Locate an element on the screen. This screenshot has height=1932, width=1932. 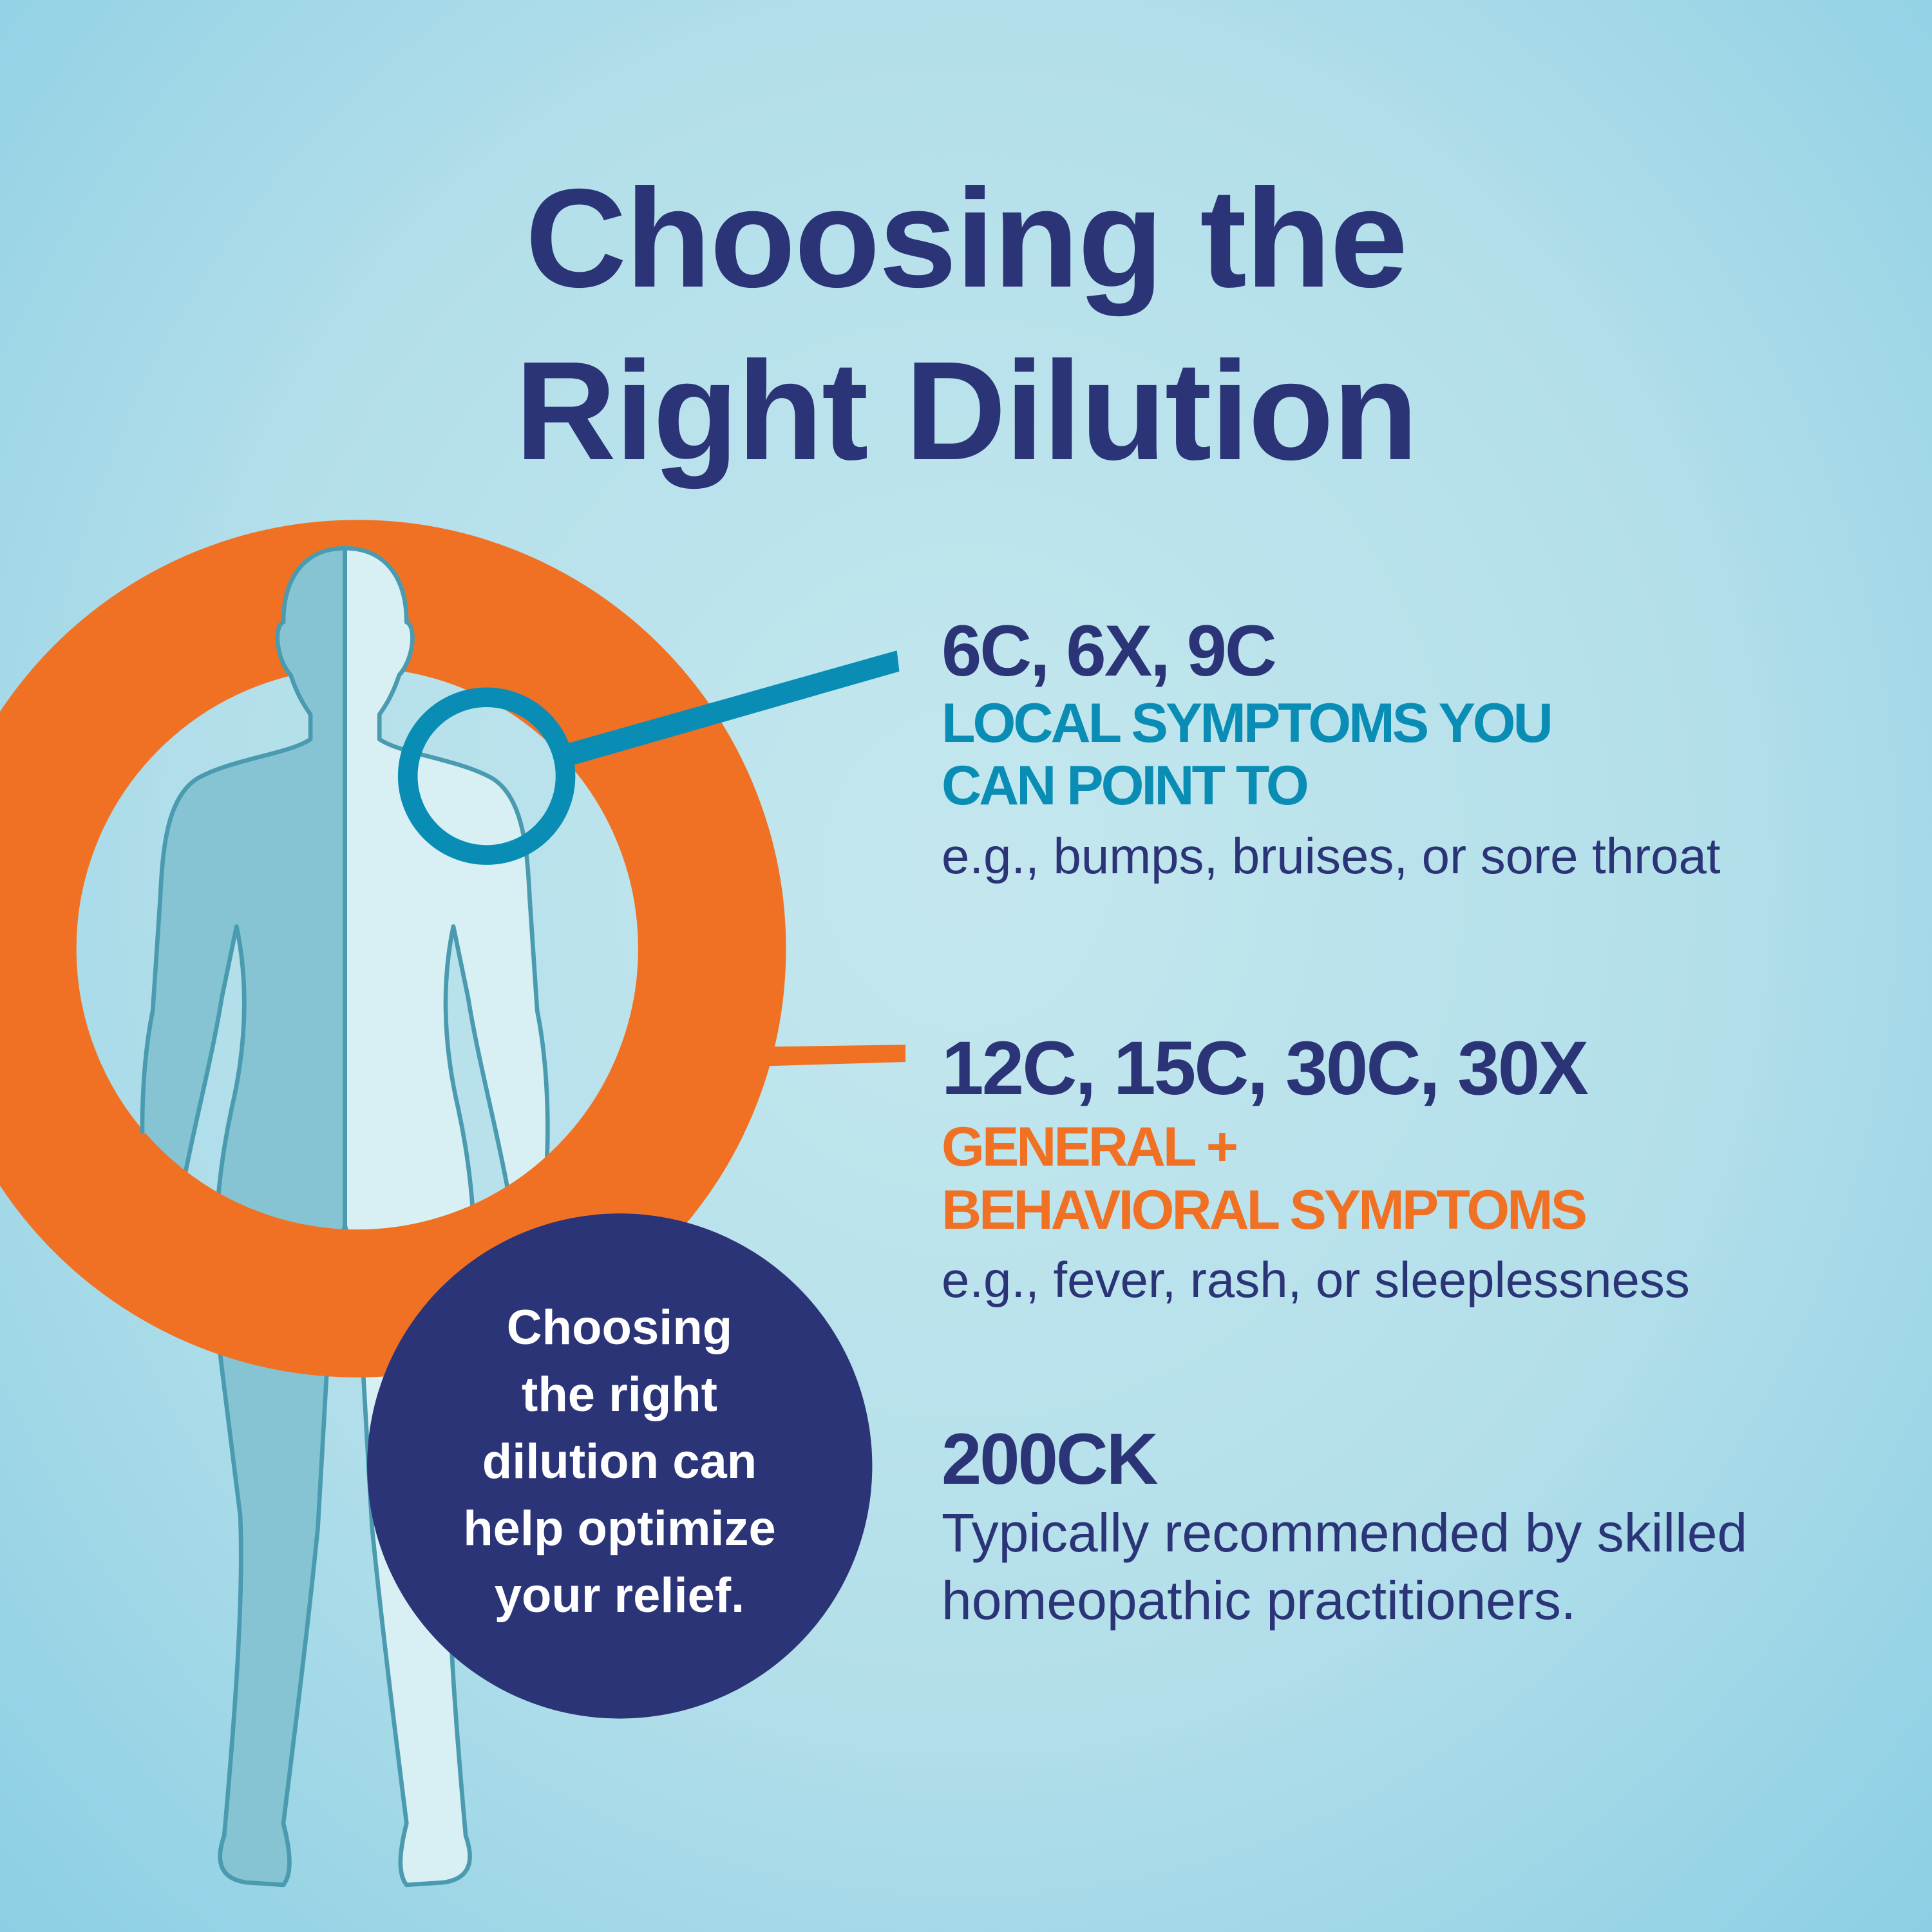
examples-general: e.g., fever, rash, or sleeplessness is located at coordinates (1316, 1279).